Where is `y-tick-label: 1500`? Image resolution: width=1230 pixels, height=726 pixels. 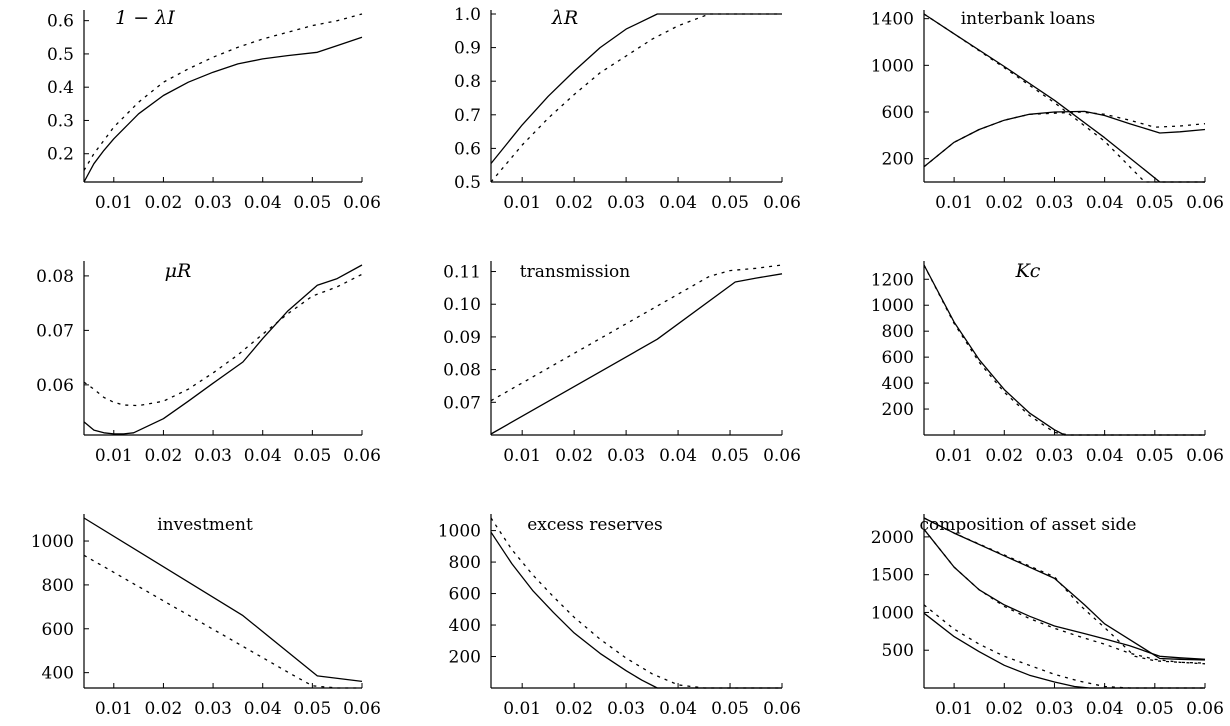
y-tick-label: 1500 is located at coordinates (892, 576).